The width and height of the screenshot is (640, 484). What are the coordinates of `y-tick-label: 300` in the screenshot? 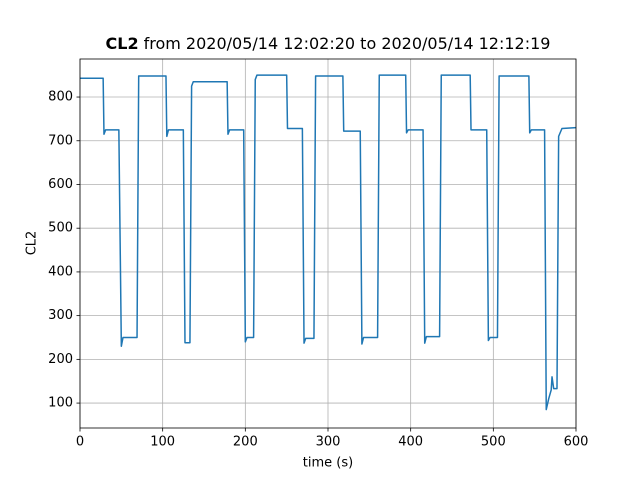 It's located at (60, 315).